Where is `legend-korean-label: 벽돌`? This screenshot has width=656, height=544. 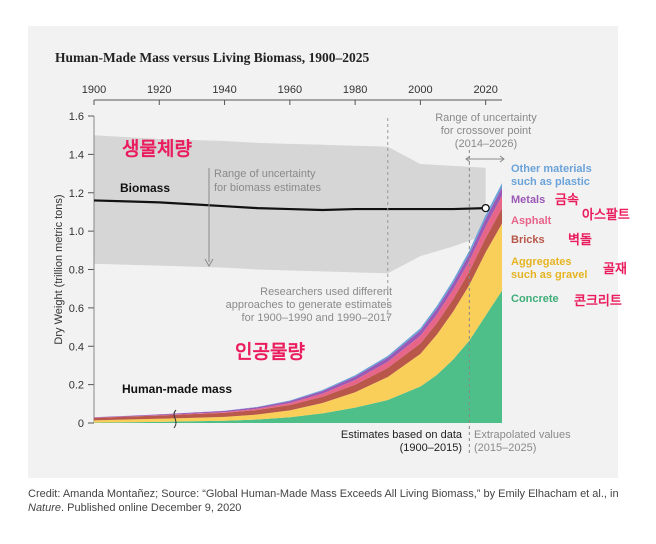
legend-korean-label: 벽돌 is located at coordinates (580, 240).